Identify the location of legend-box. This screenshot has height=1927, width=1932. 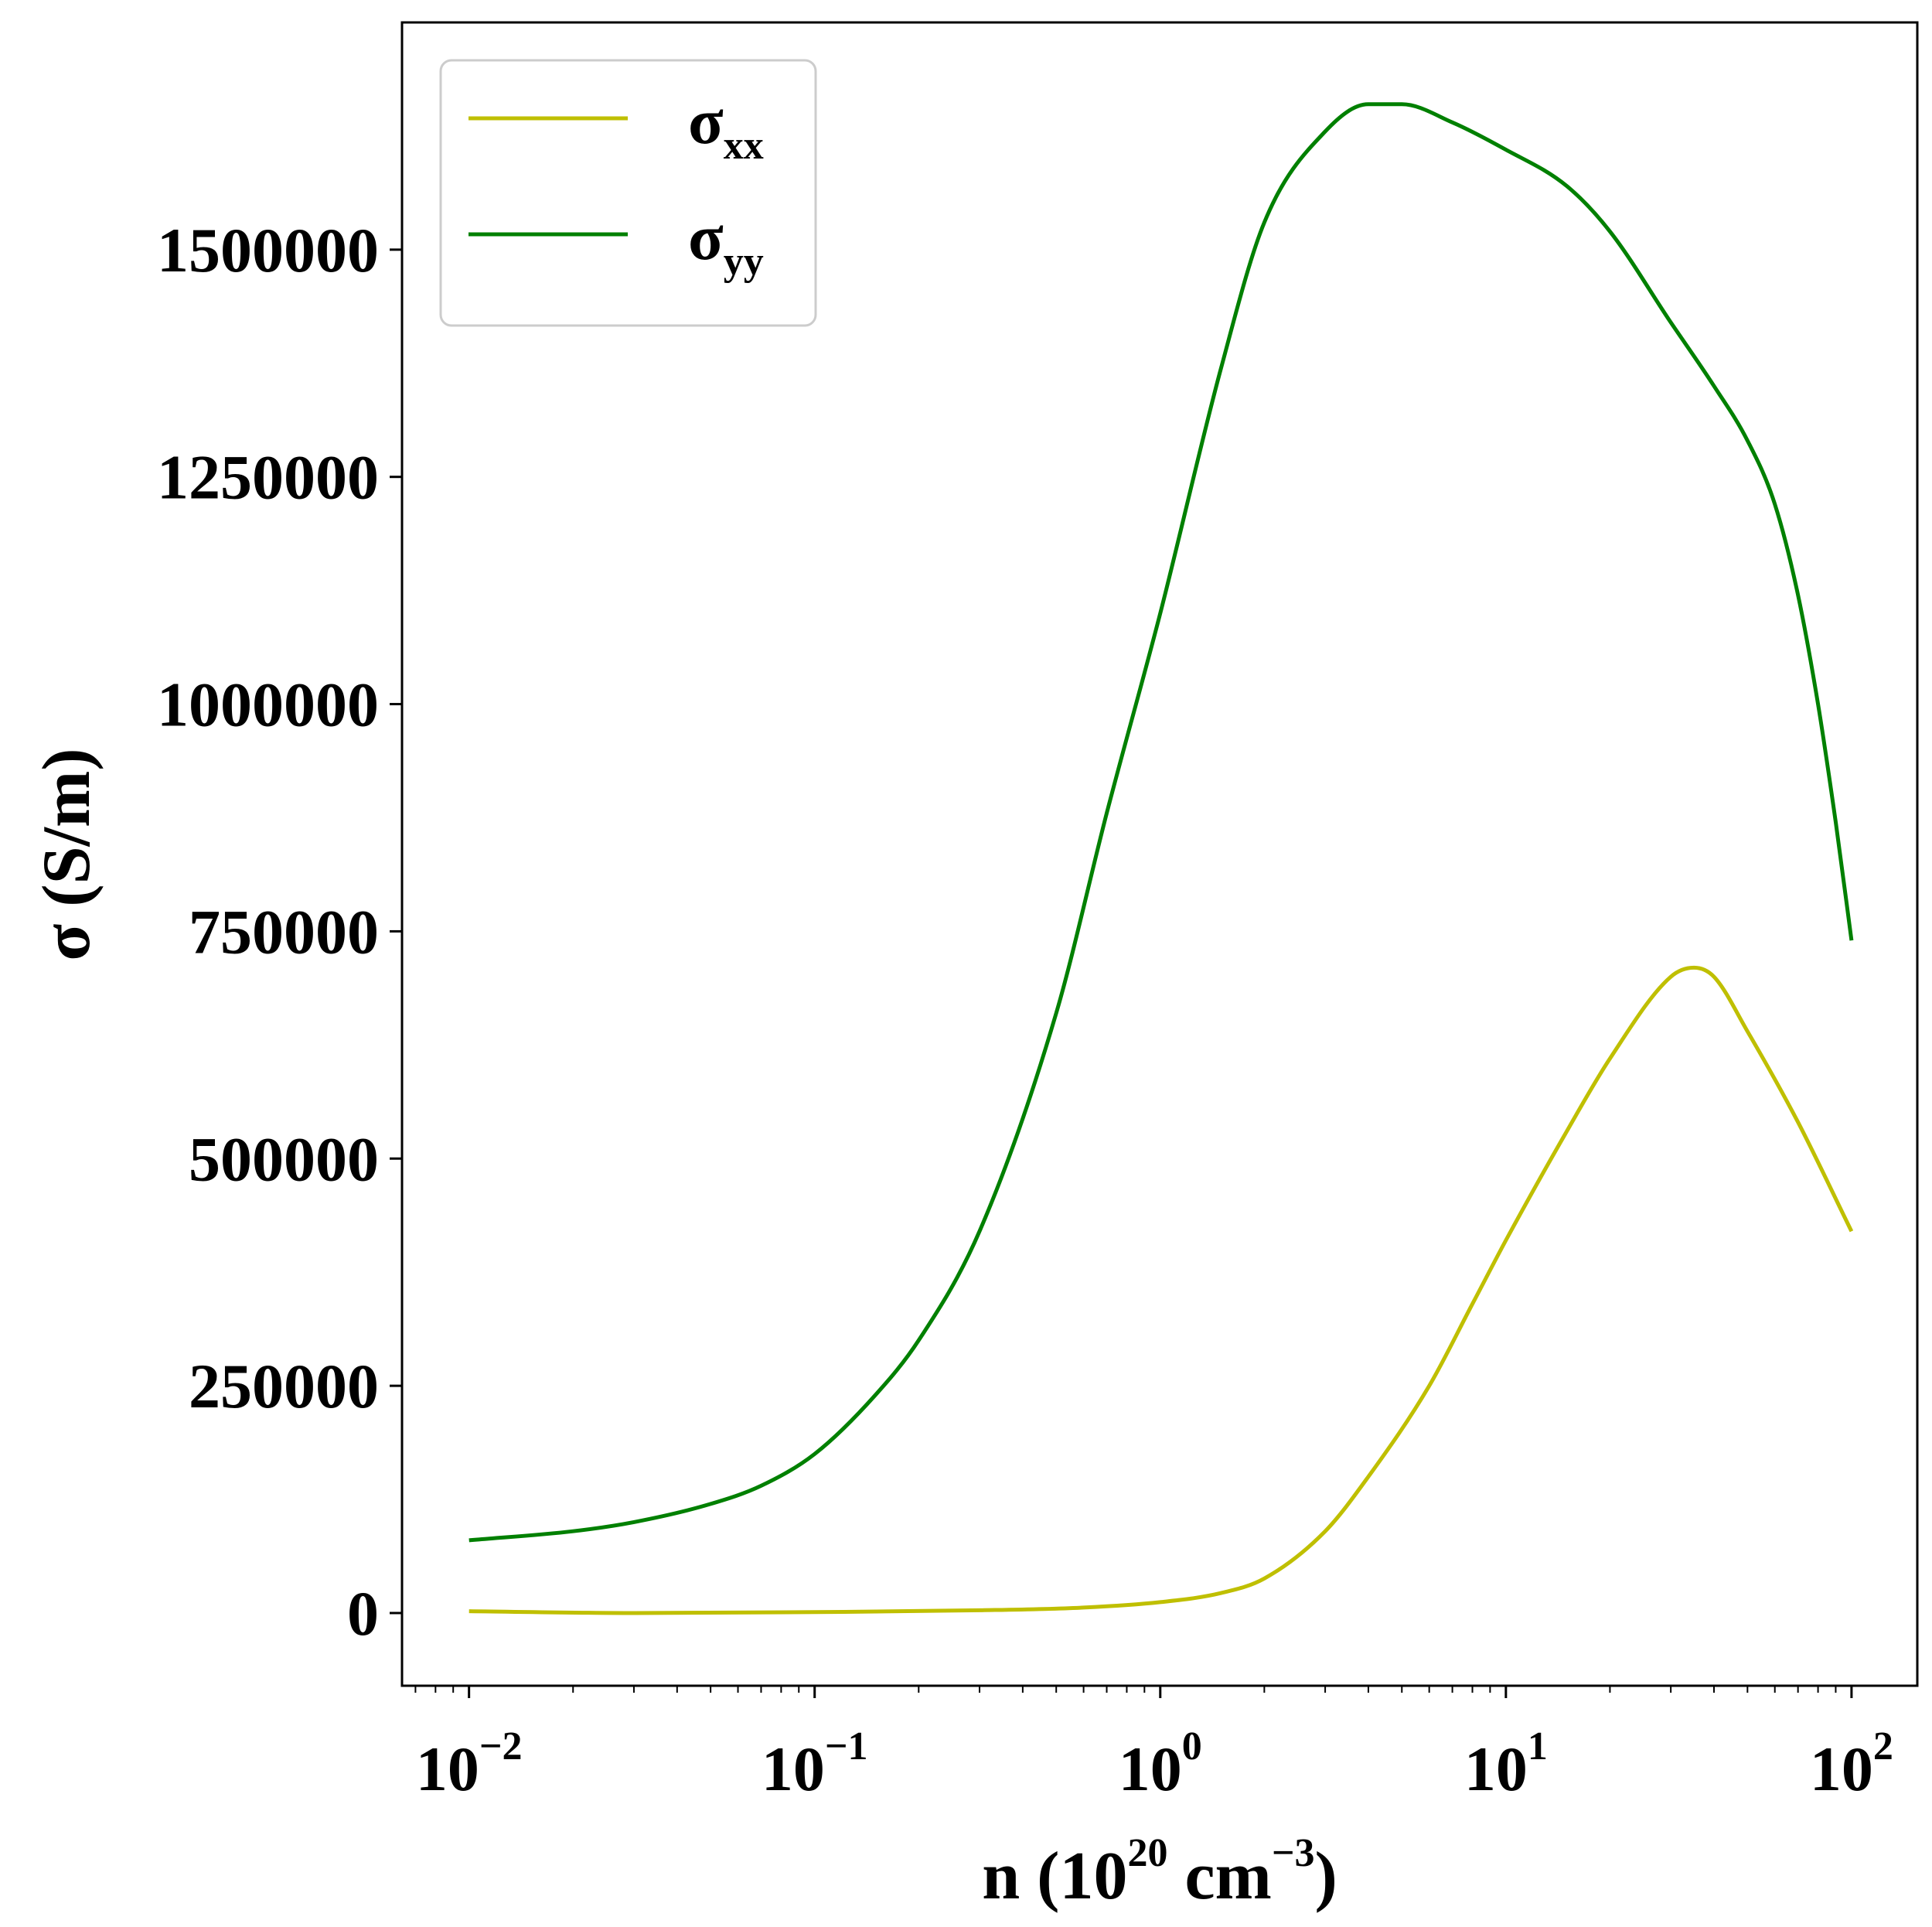
(628, 193).